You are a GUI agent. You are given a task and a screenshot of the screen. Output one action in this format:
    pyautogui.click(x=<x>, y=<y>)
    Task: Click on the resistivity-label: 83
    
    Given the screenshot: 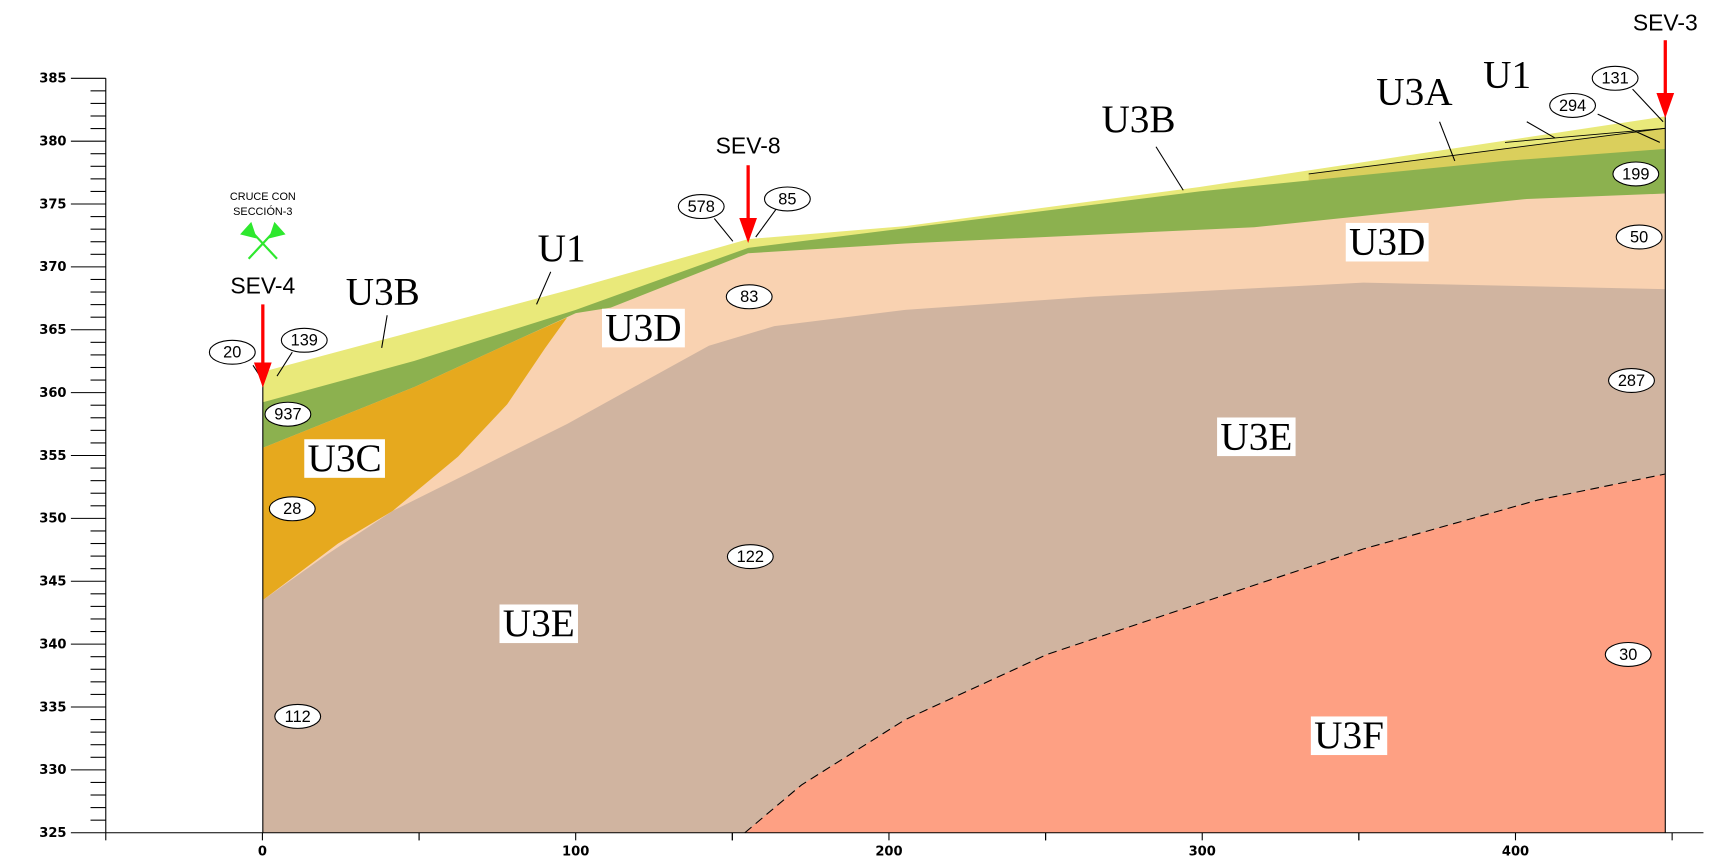 What is the action you would take?
    pyautogui.click(x=749, y=297)
    